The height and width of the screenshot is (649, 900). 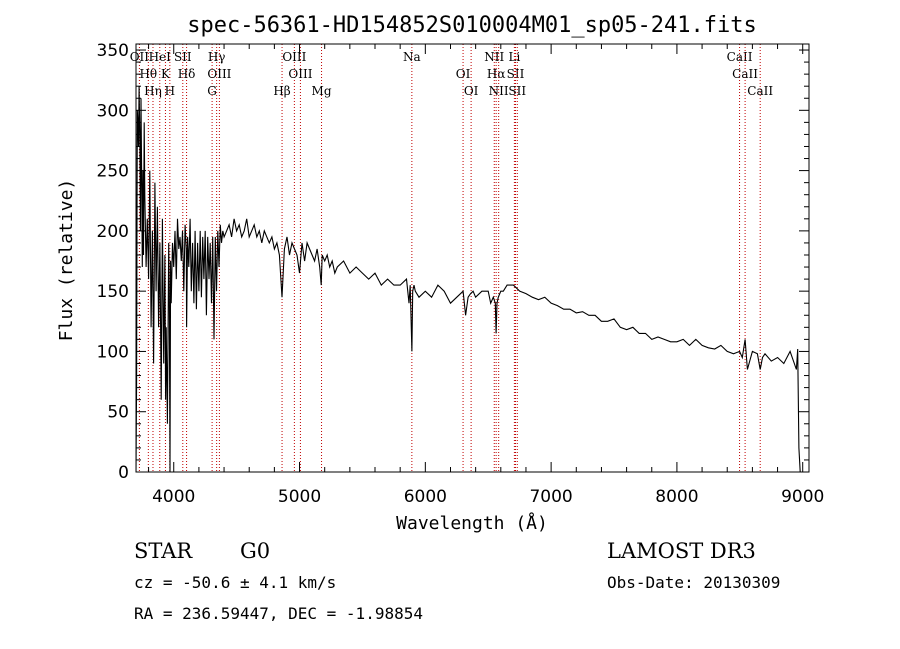 What do you see at coordinates (153, 91) in the screenshot?
I see `marker-label: Hη` at bounding box center [153, 91].